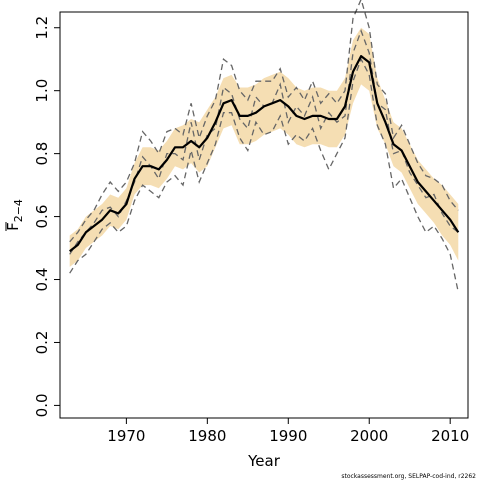  Describe the element at coordinates (450, 436) in the screenshot. I see `x-tick-label: 2010` at that location.